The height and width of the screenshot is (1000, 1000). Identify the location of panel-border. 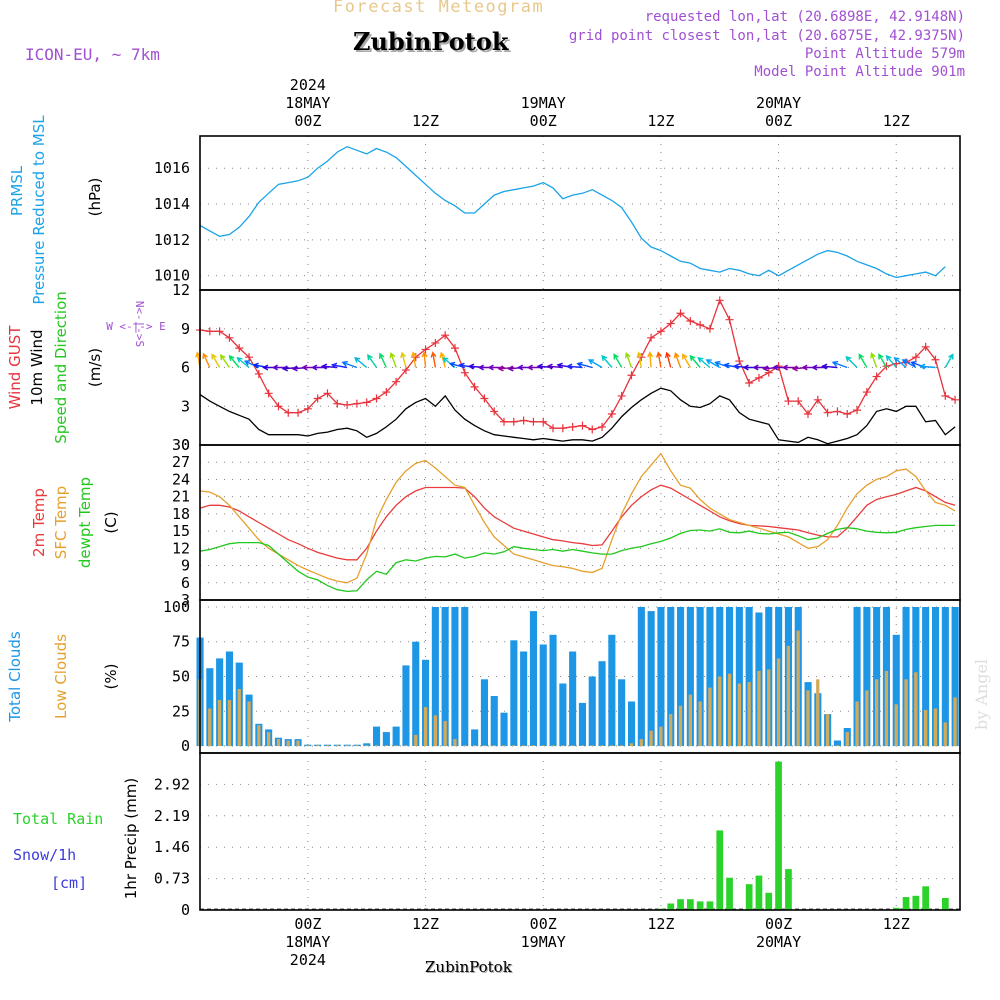
(580, 213).